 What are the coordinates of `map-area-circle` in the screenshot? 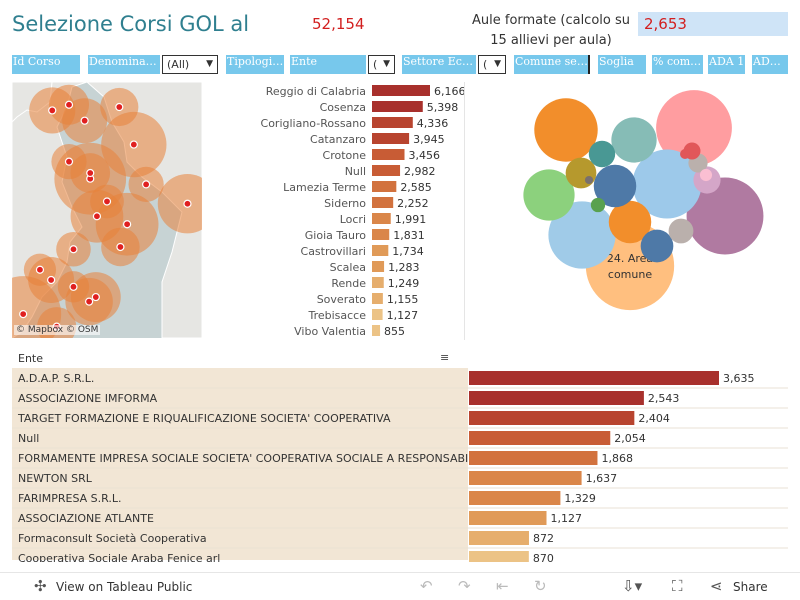 It's located at (179, 204).